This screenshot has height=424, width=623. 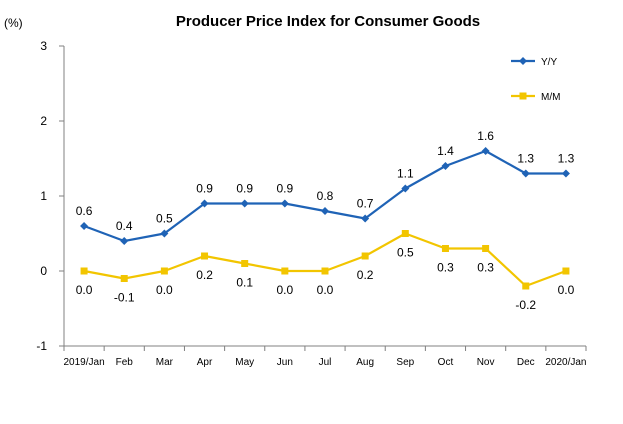 What do you see at coordinates (43, 196) in the screenshot?
I see `y-tick-label: 1` at bounding box center [43, 196].